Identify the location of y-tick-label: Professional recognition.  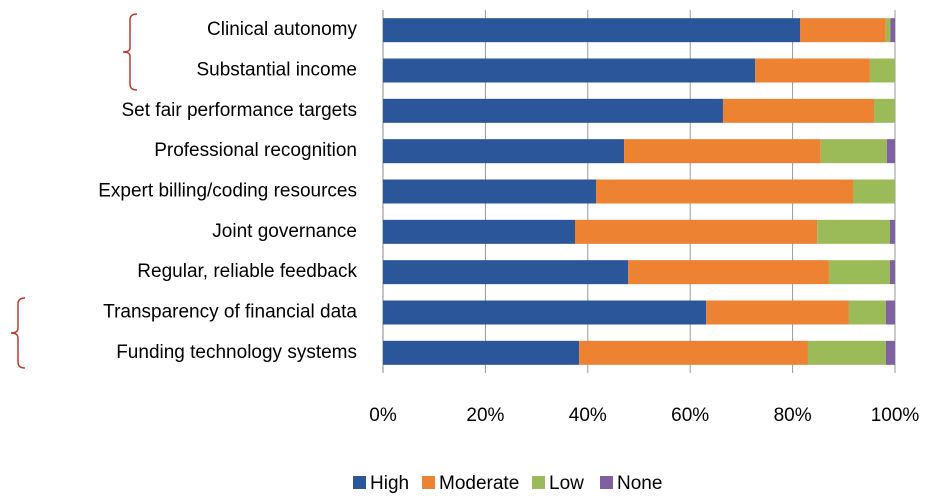
(255, 150).